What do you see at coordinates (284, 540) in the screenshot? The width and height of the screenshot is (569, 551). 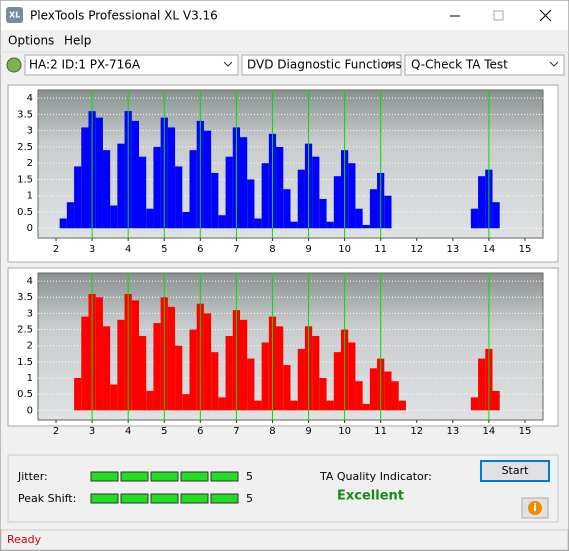 I see `status-bar` at bounding box center [284, 540].